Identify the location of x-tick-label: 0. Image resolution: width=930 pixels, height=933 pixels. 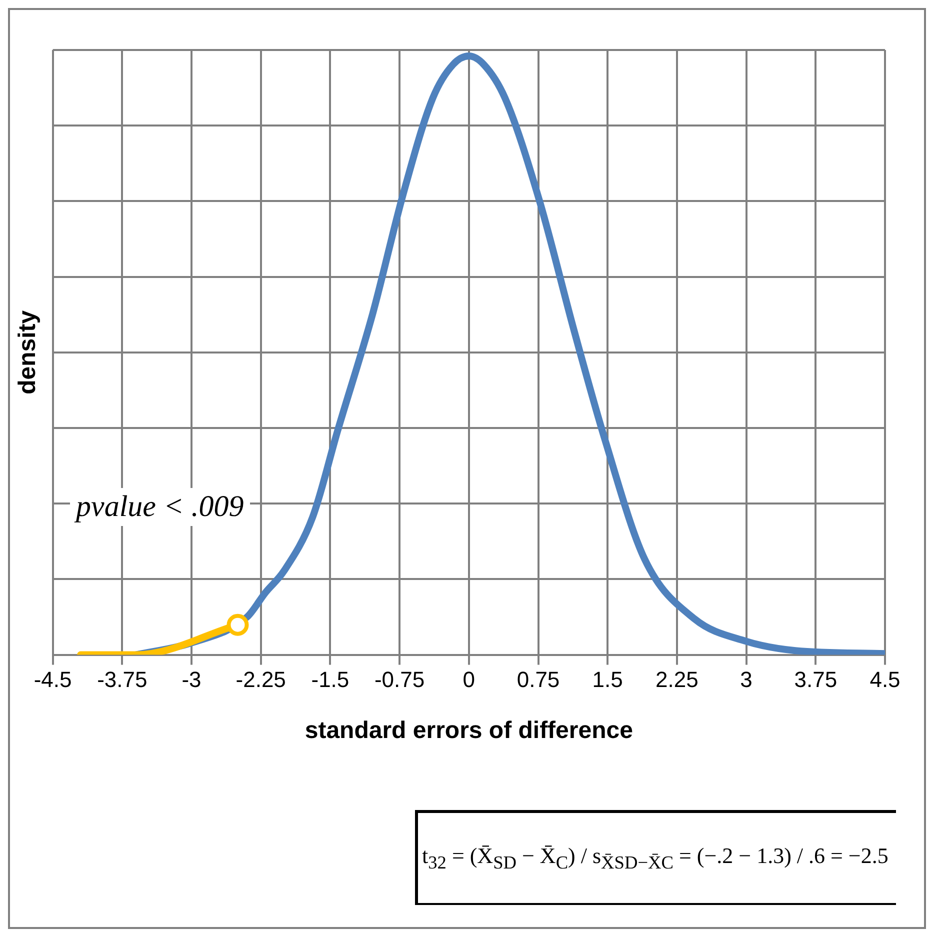
(469, 679).